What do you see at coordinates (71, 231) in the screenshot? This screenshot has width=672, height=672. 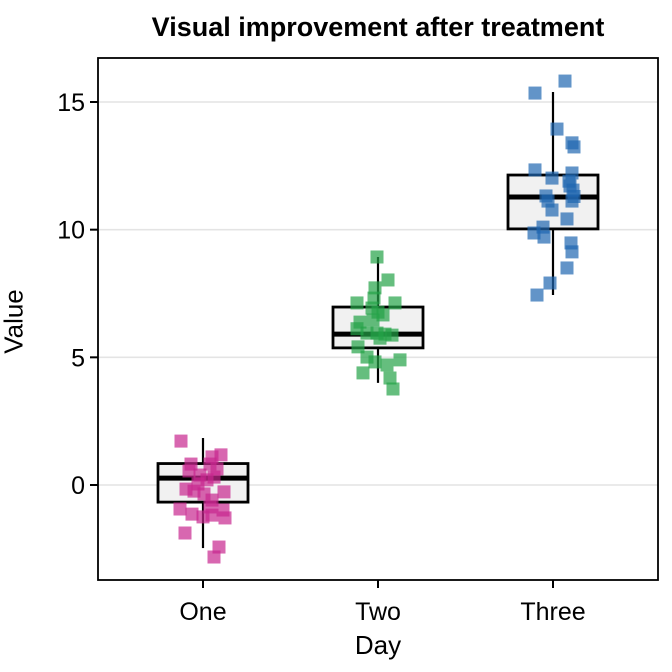 I see `y-tick-label-10: 10` at bounding box center [71, 231].